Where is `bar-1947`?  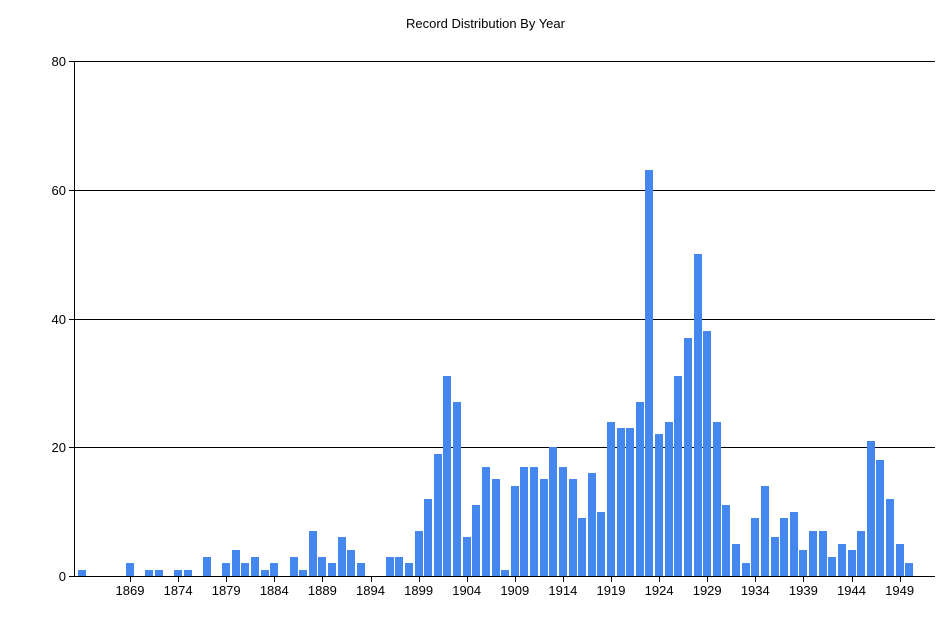 bar-1947 is located at coordinates (880, 518).